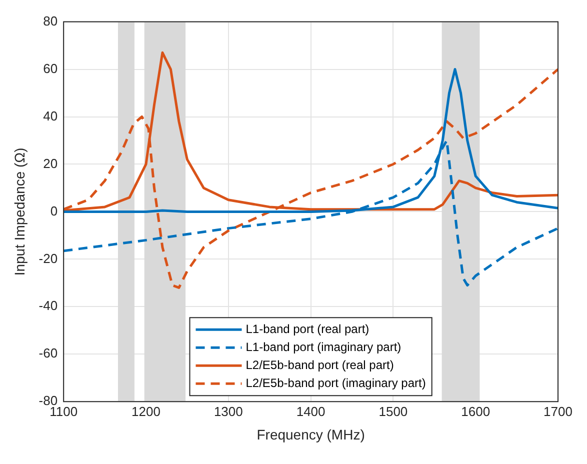  Describe the element at coordinates (48, 306) in the screenshot. I see `y-tick-label: -40` at that location.